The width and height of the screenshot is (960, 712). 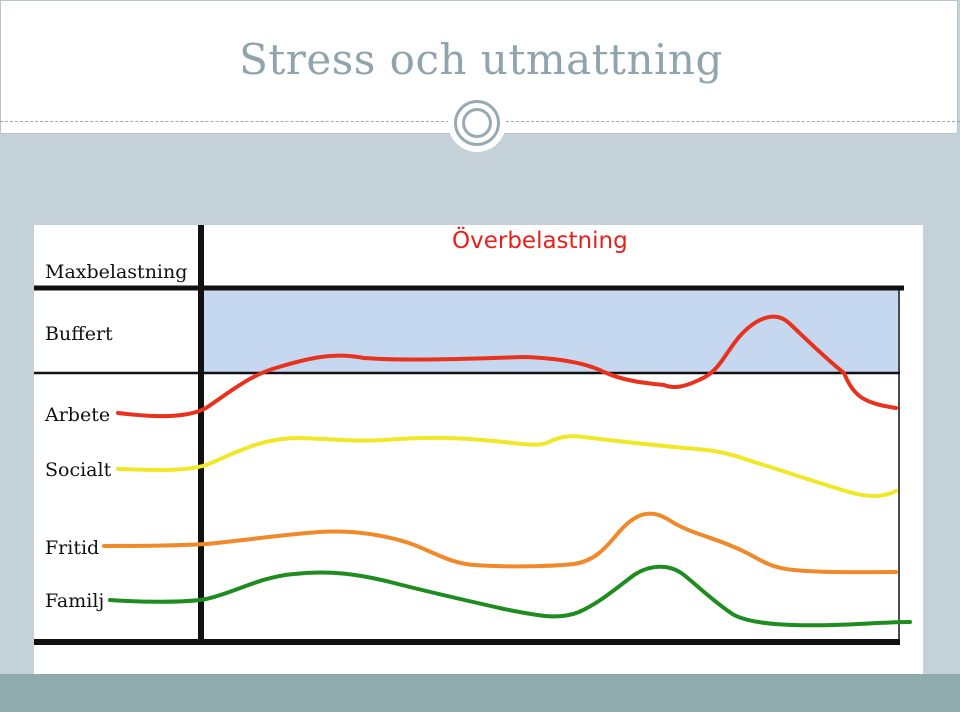 What do you see at coordinates (72, 548) in the screenshot?
I see `fritid-label: Fritid` at bounding box center [72, 548].